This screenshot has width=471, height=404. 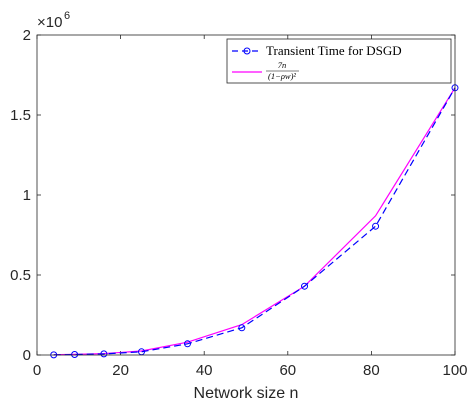 What do you see at coordinates (282, 65) in the screenshot?
I see `legend-label-bound-numerator: 7n` at bounding box center [282, 65].